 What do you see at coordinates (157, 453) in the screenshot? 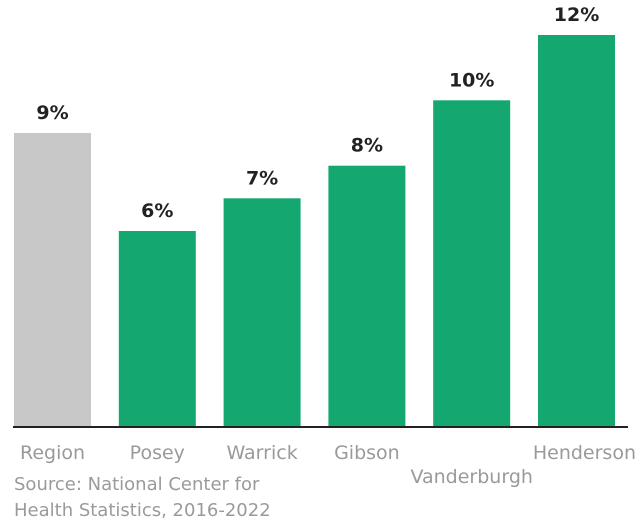
I see `x-tick-label-posey: Posey` at bounding box center [157, 453].